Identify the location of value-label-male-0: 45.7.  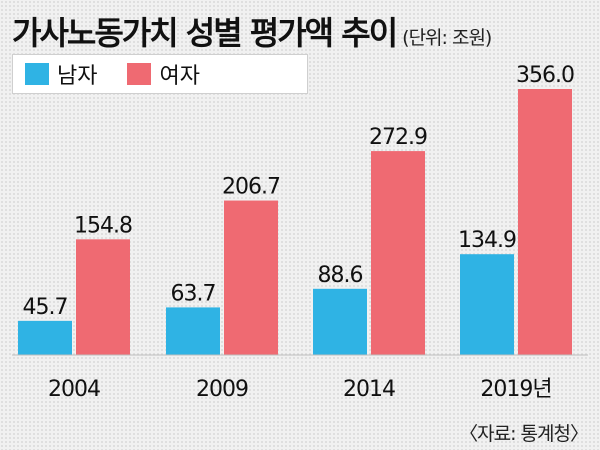
(45, 307).